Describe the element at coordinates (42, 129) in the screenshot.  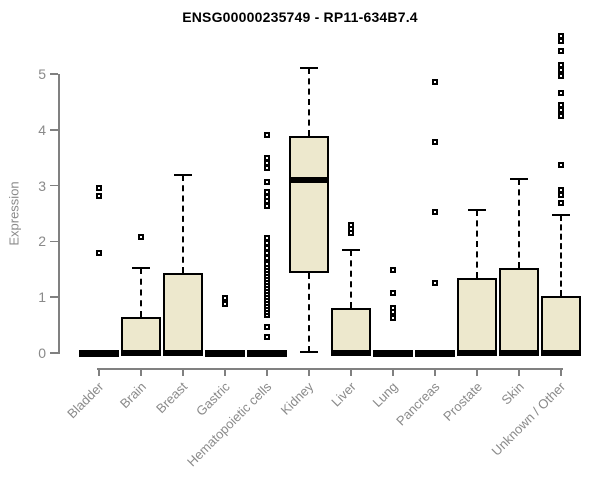
I see `y-tick-label: 4` at that location.